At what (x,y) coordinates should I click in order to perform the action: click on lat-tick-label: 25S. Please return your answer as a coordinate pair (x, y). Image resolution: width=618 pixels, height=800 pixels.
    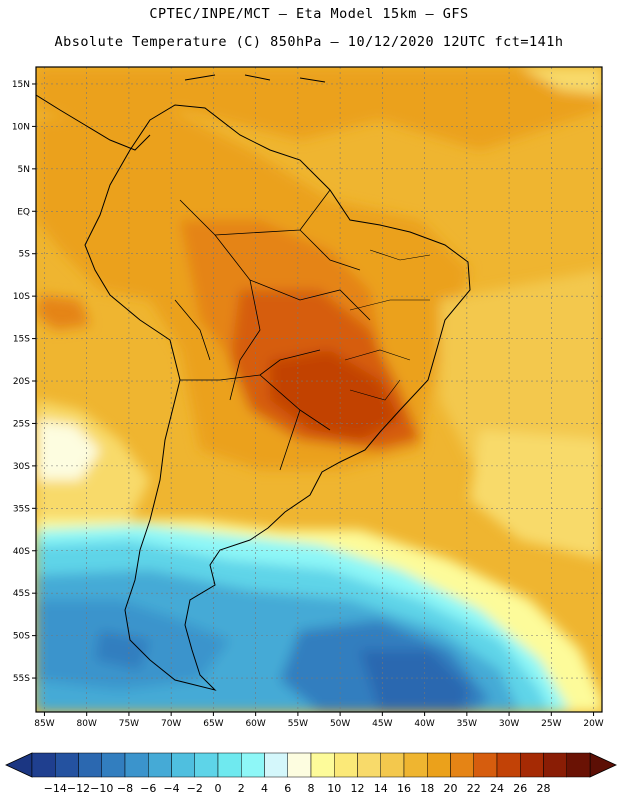
    Looking at the image, I should click on (21, 424).